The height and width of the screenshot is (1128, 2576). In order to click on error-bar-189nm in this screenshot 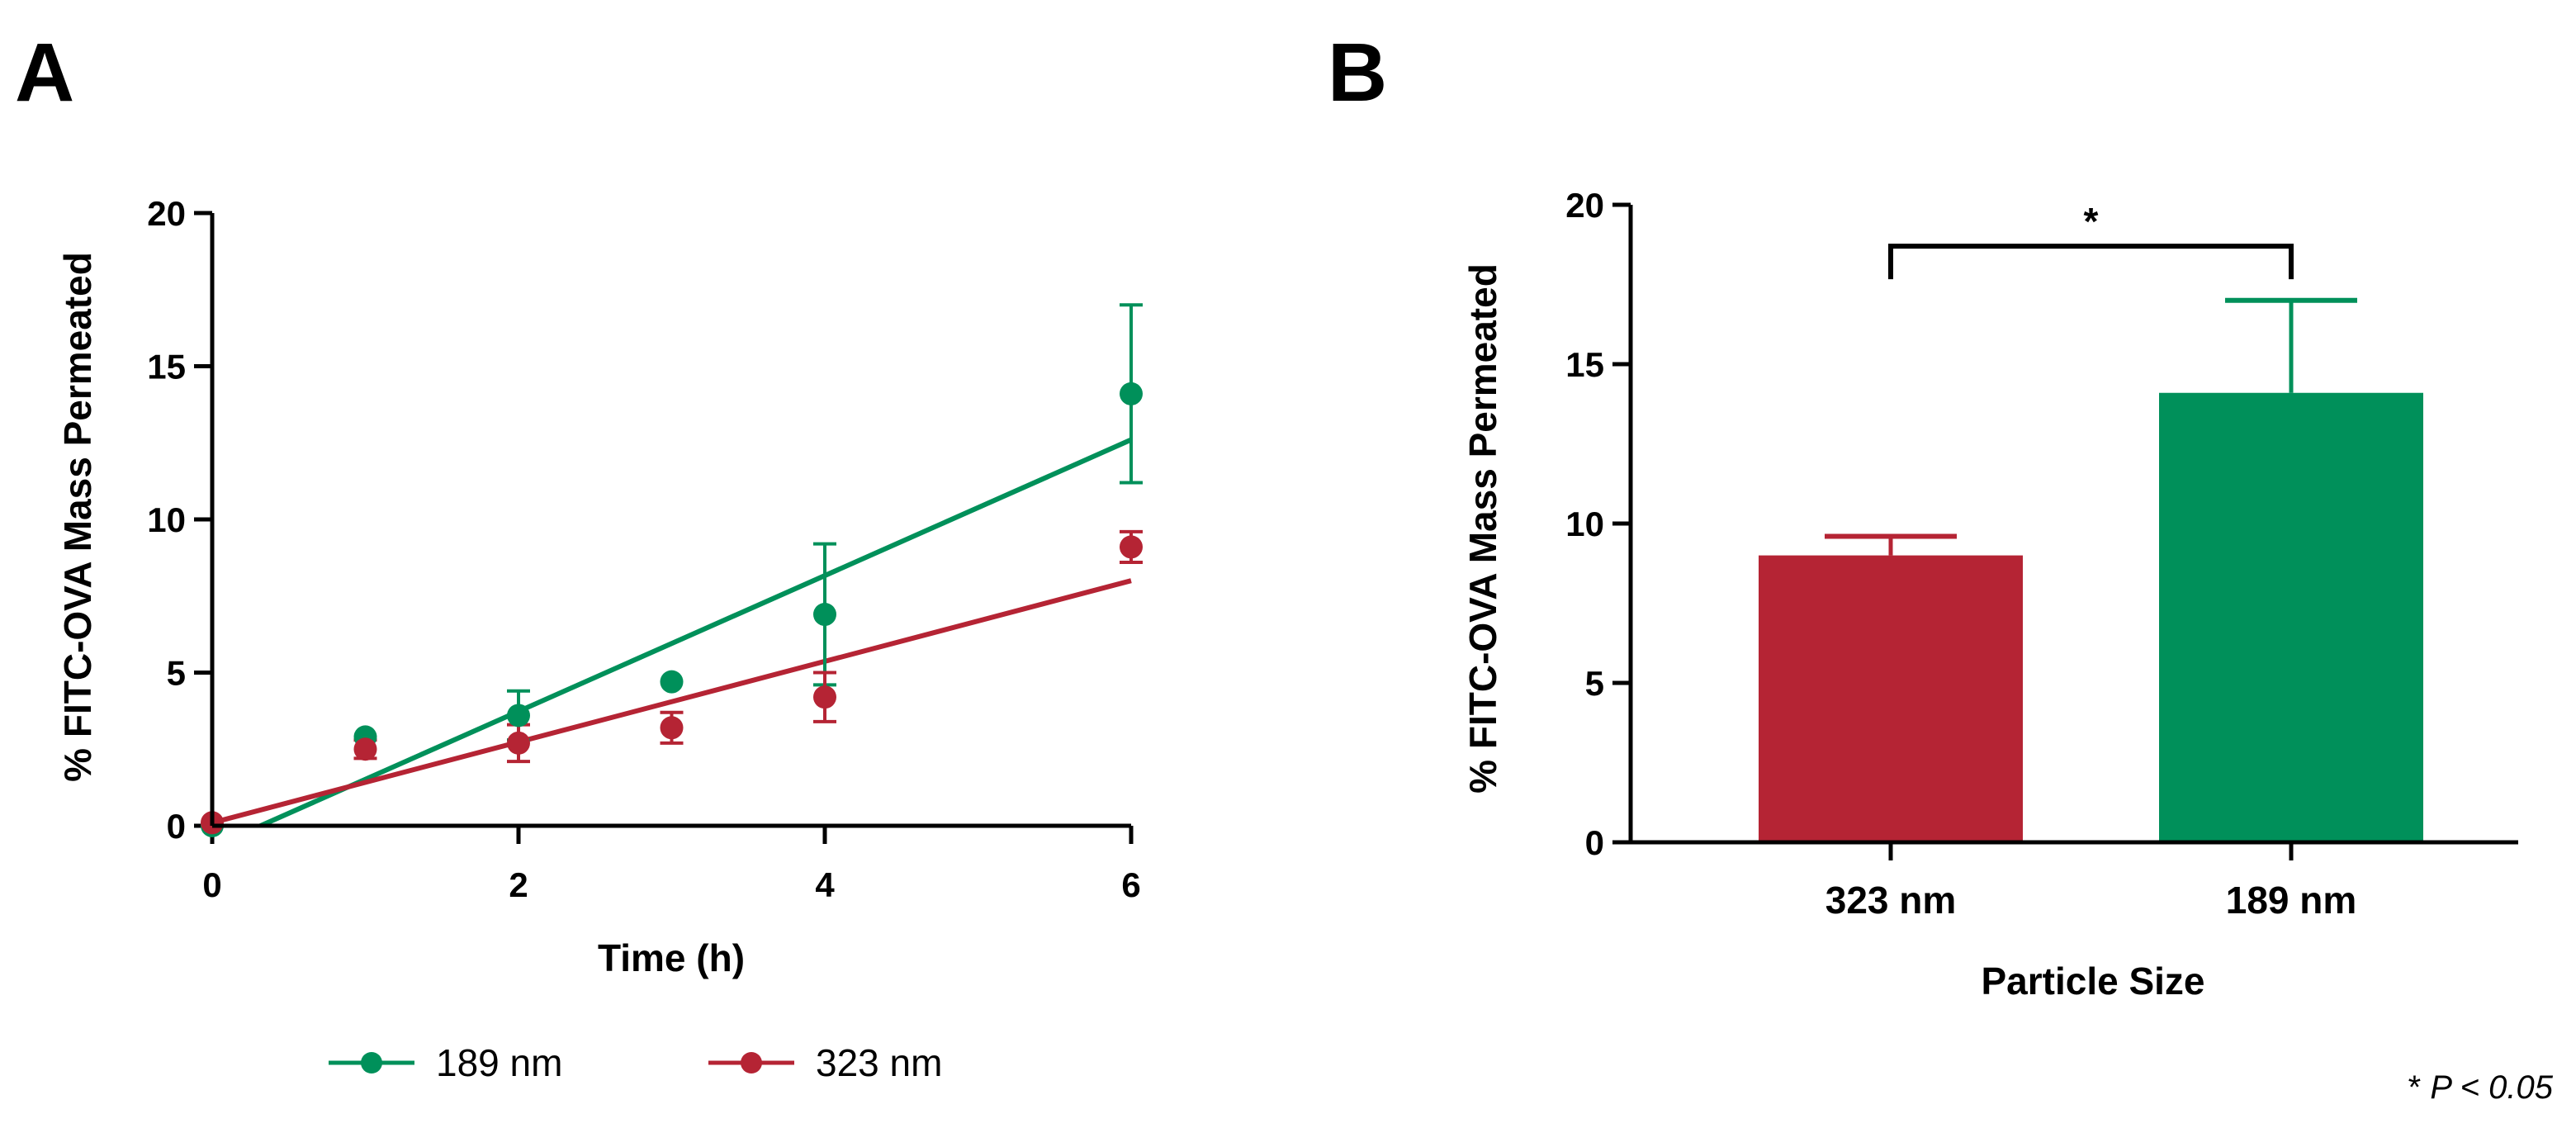, I will do `click(2291, 345)`.